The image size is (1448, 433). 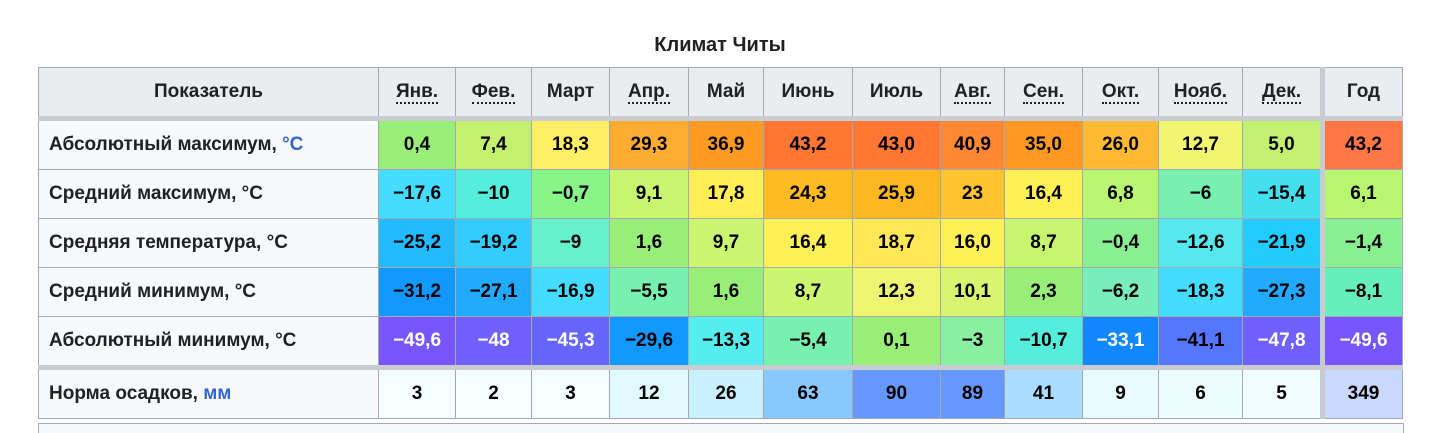 What do you see at coordinates (1282, 342) in the screenshot?
I see `value-cell: −47,8` at bounding box center [1282, 342].